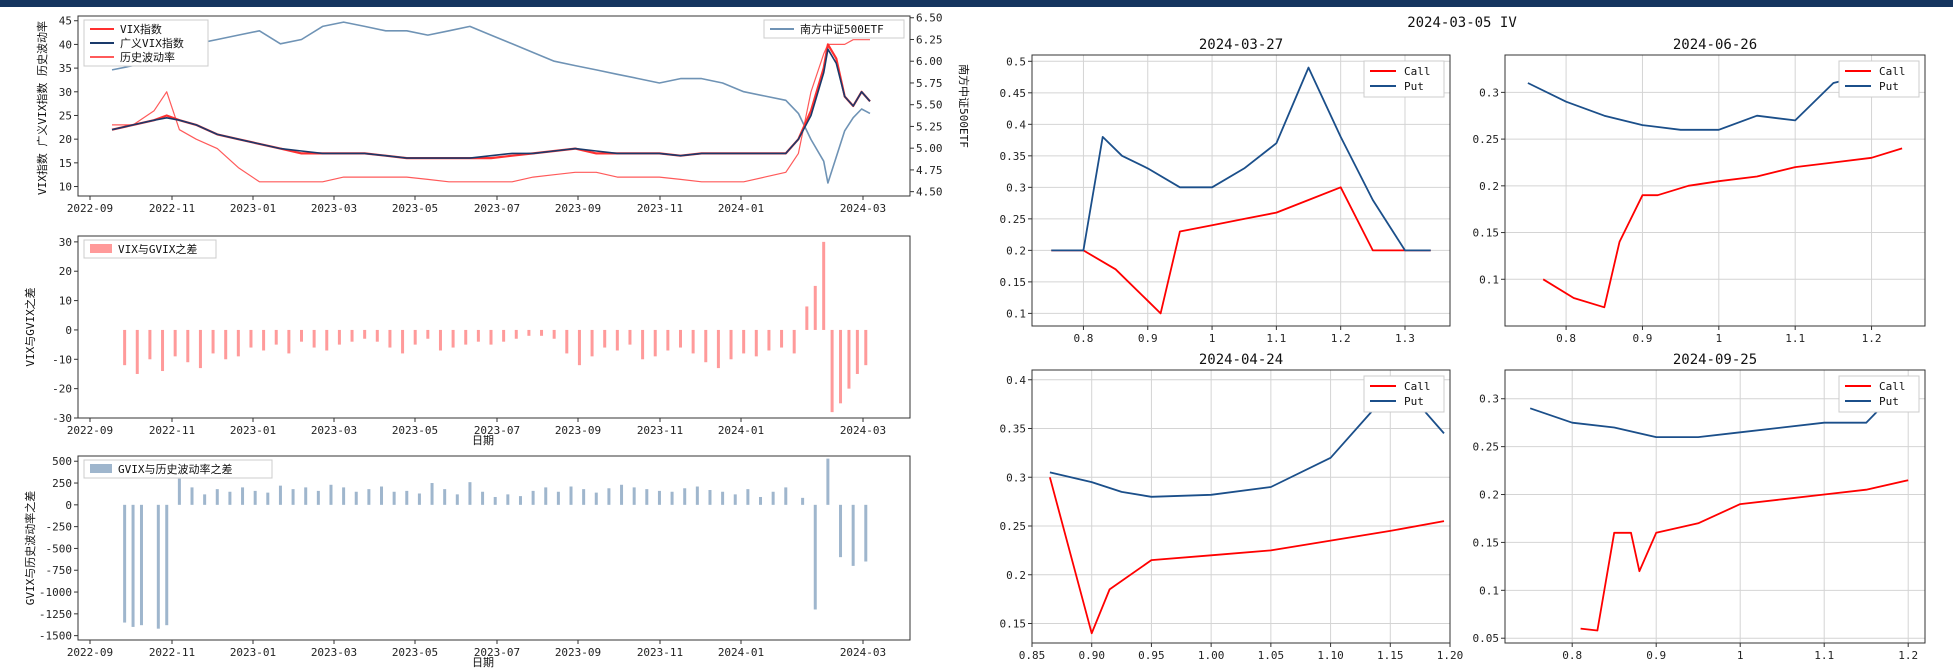 This screenshot has height=672, width=1953. Describe the element at coordinates (62, 389) in the screenshot. I see `y-tick-label: -20` at that location.